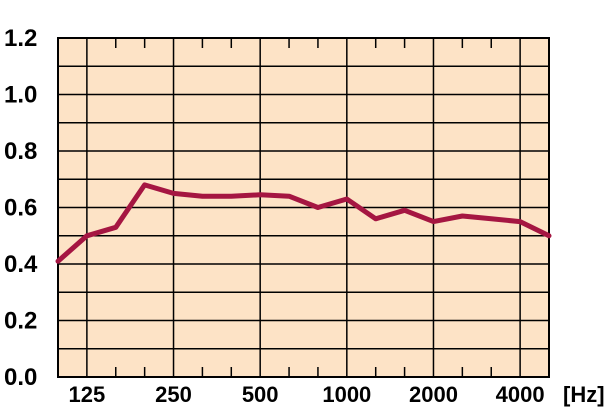 This screenshot has height=412, width=607. Describe the element at coordinates (20, 151) in the screenshot. I see `y-tick-label: 0.8` at that location.